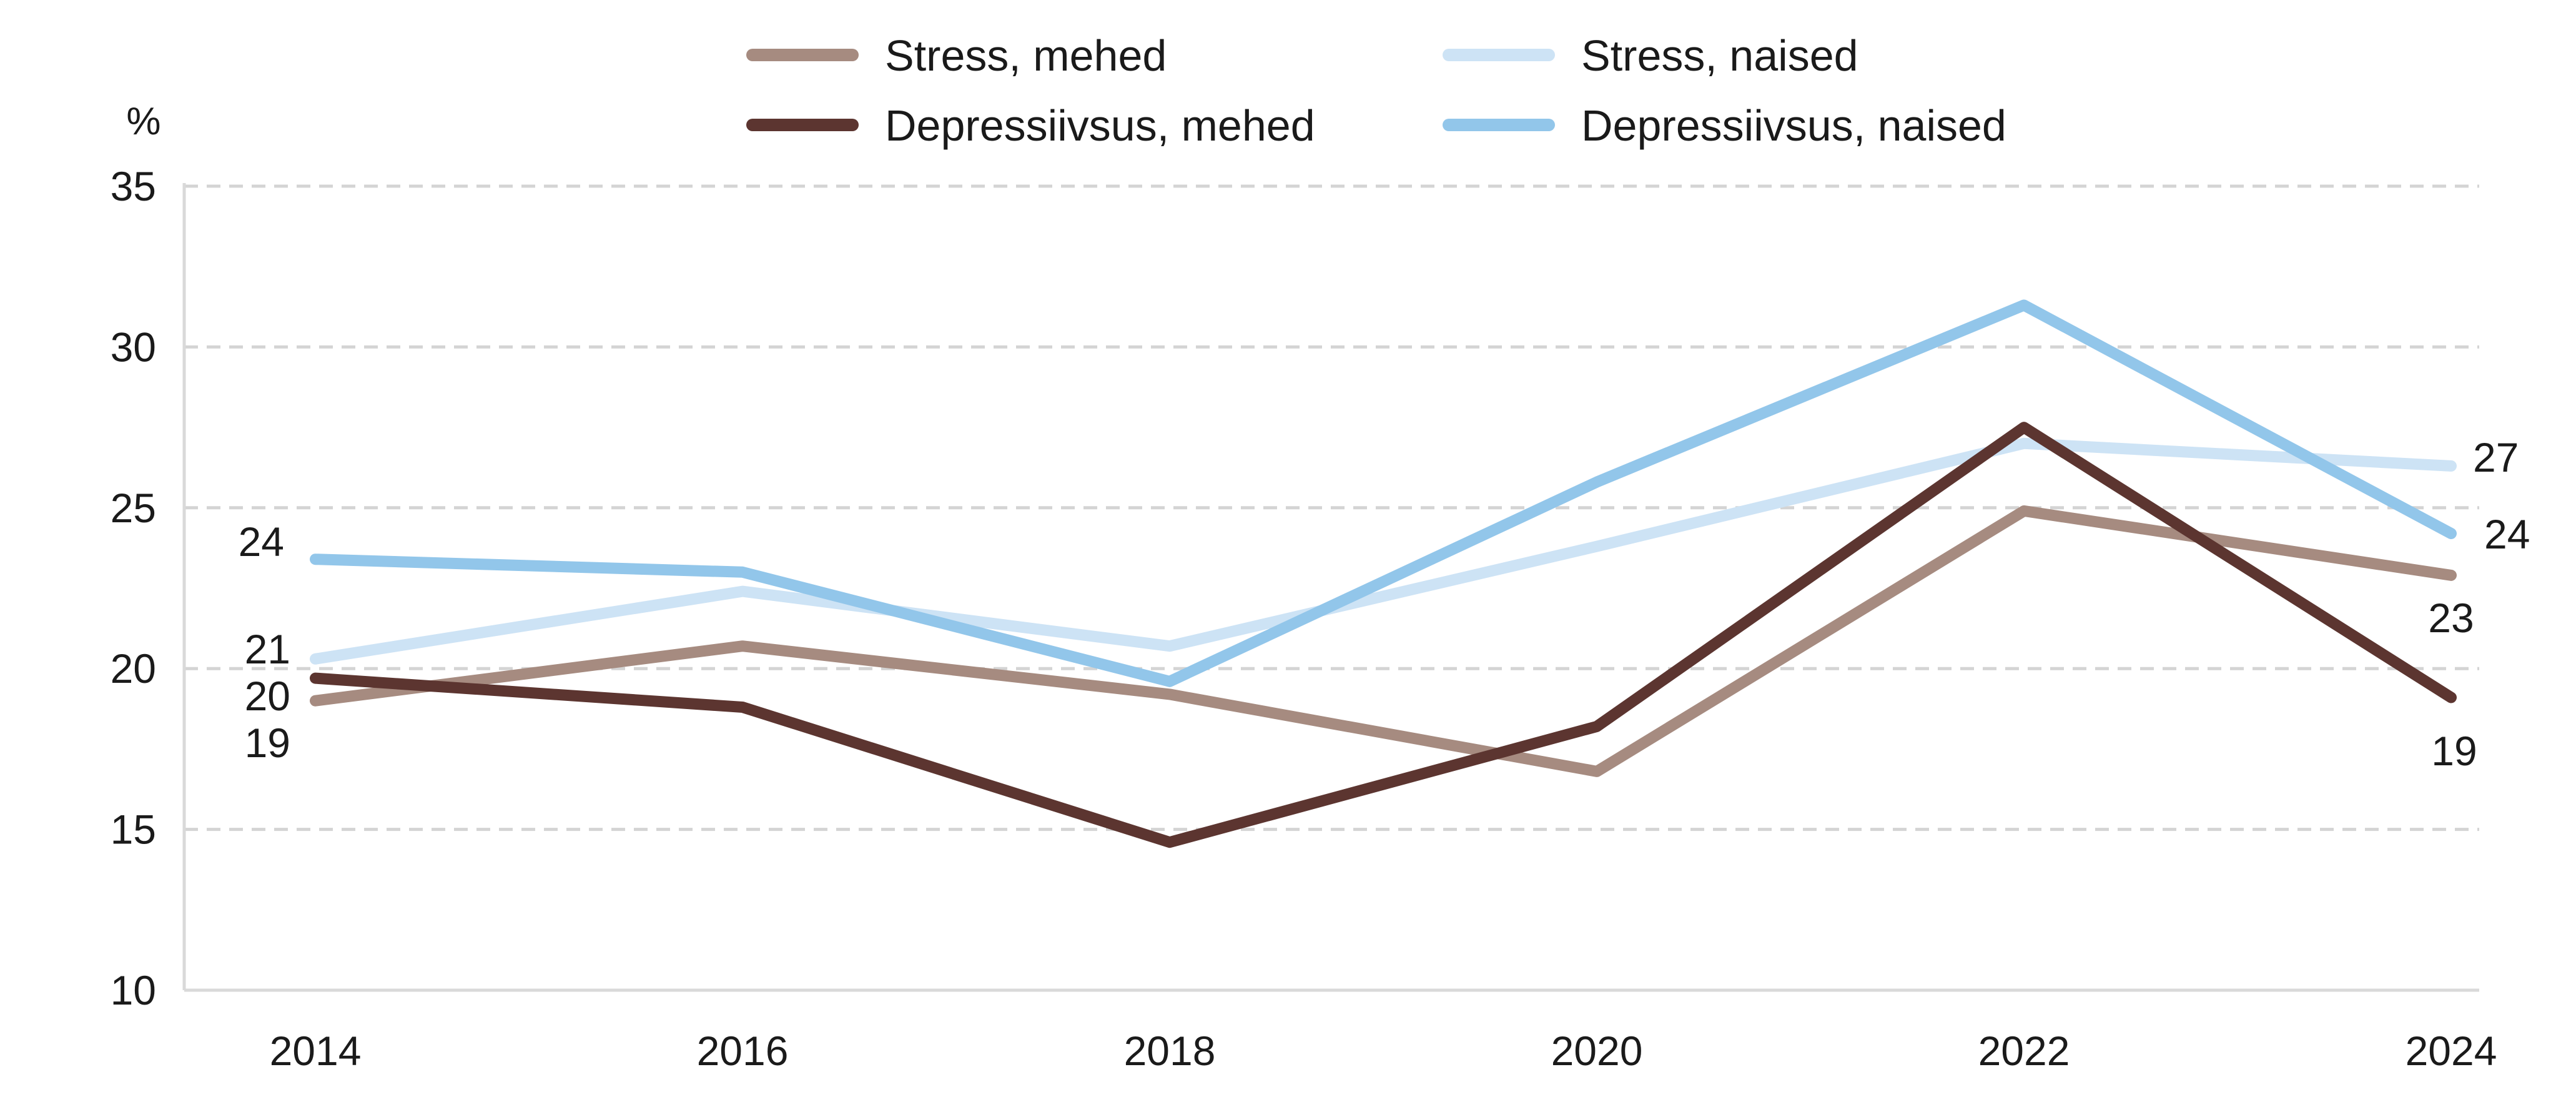 The image size is (2576, 1117). I want to click on y-tick-label: 10, so click(134, 990).